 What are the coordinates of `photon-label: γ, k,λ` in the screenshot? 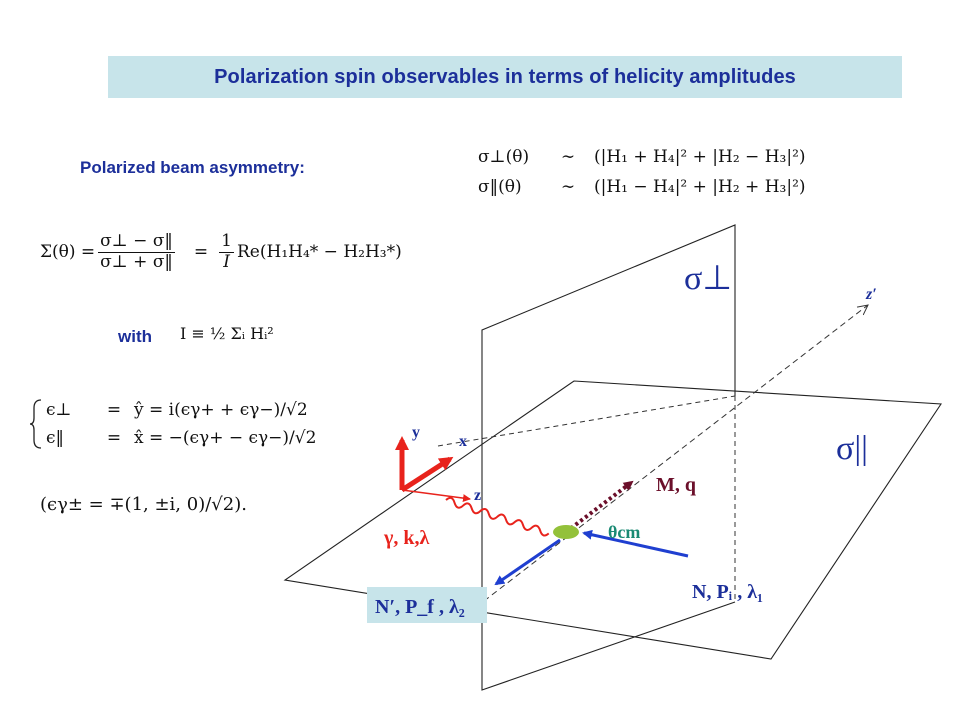 It's located at (406, 538).